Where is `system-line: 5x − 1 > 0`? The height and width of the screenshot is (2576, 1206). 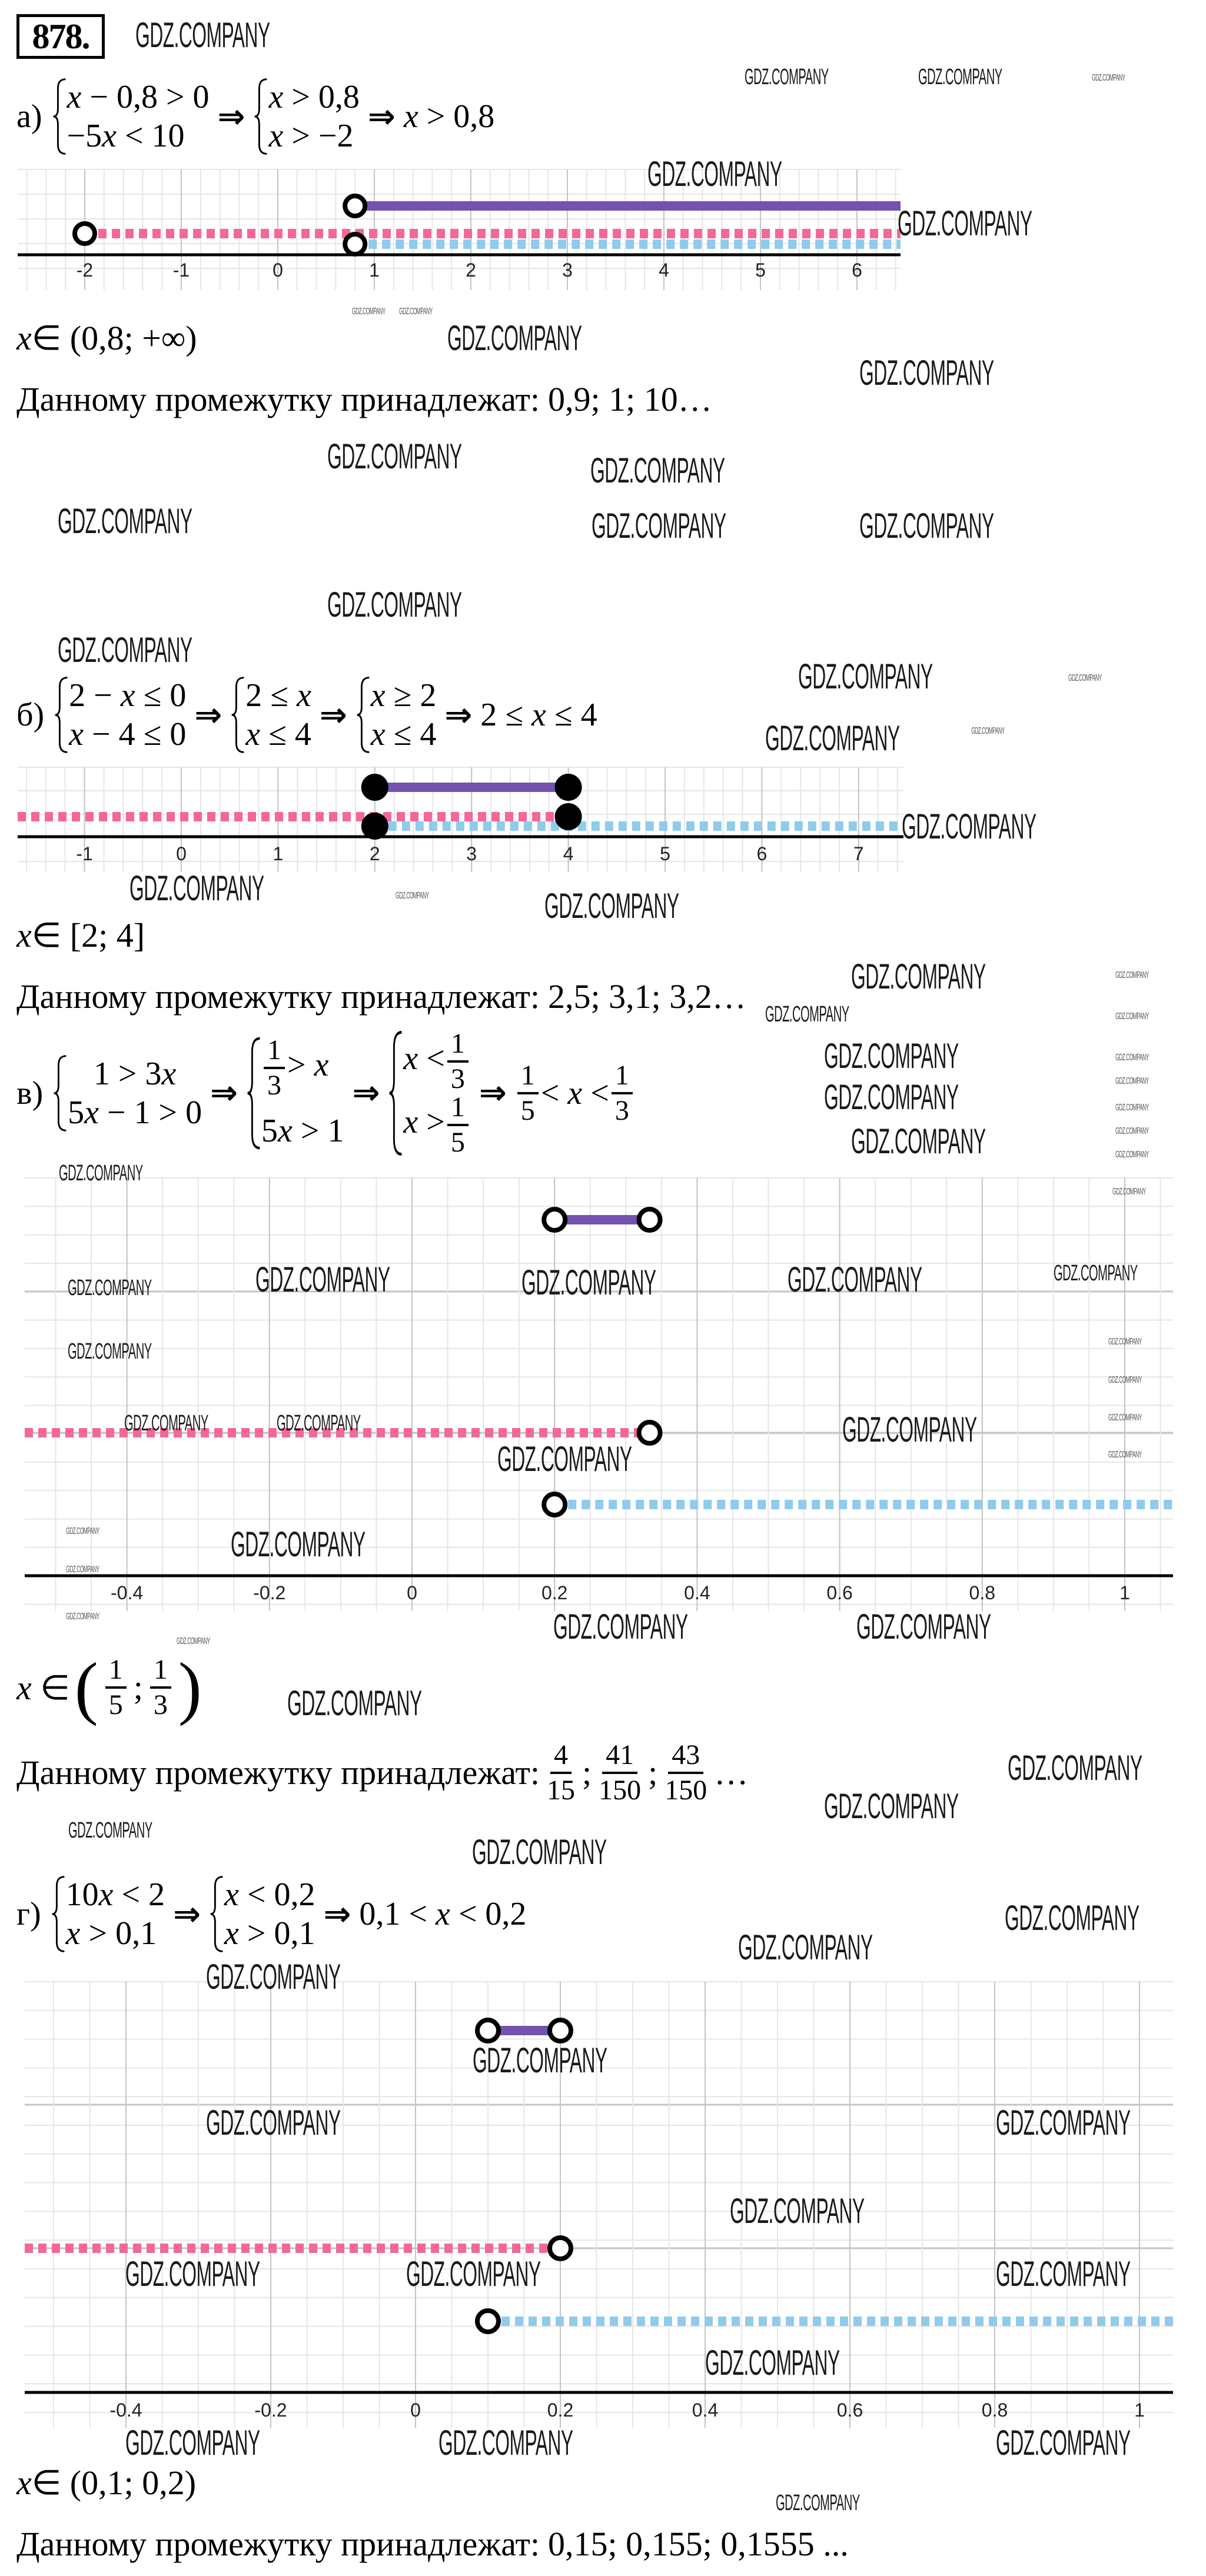
system-line: 5x − 1 > 0 is located at coordinates (135, 1112).